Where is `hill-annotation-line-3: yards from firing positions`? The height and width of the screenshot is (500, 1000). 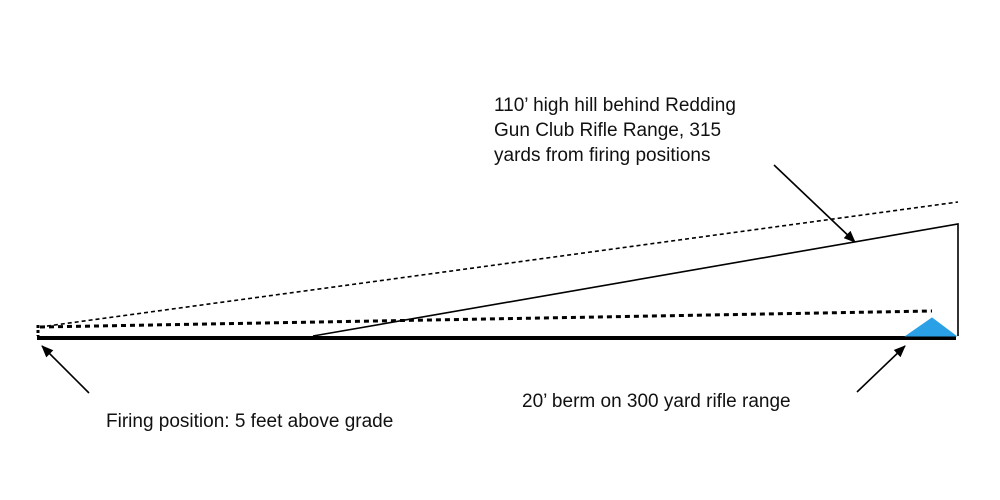 hill-annotation-line-3: yards from firing positions is located at coordinates (602, 155).